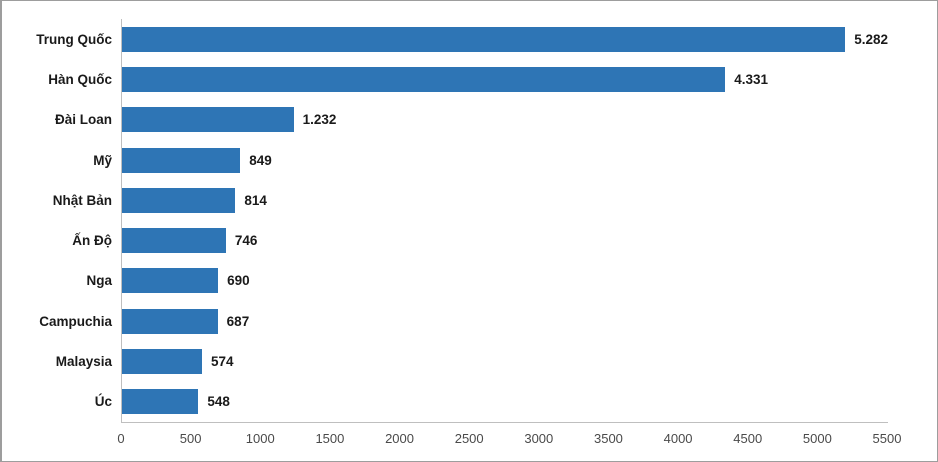 The image size is (938, 462). What do you see at coordinates (75, 321) in the screenshot?
I see `category-label: Campuchia` at bounding box center [75, 321].